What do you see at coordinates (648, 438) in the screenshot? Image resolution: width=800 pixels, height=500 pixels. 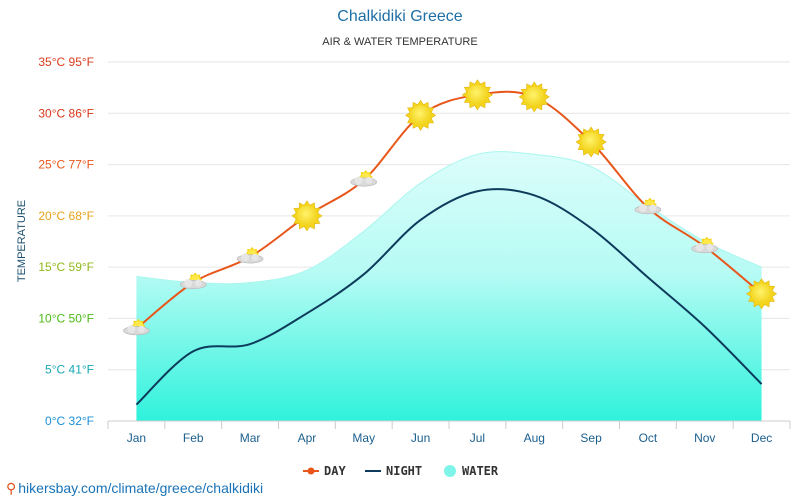 I see `x-tick-label: Oct` at bounding box center [648, 438].